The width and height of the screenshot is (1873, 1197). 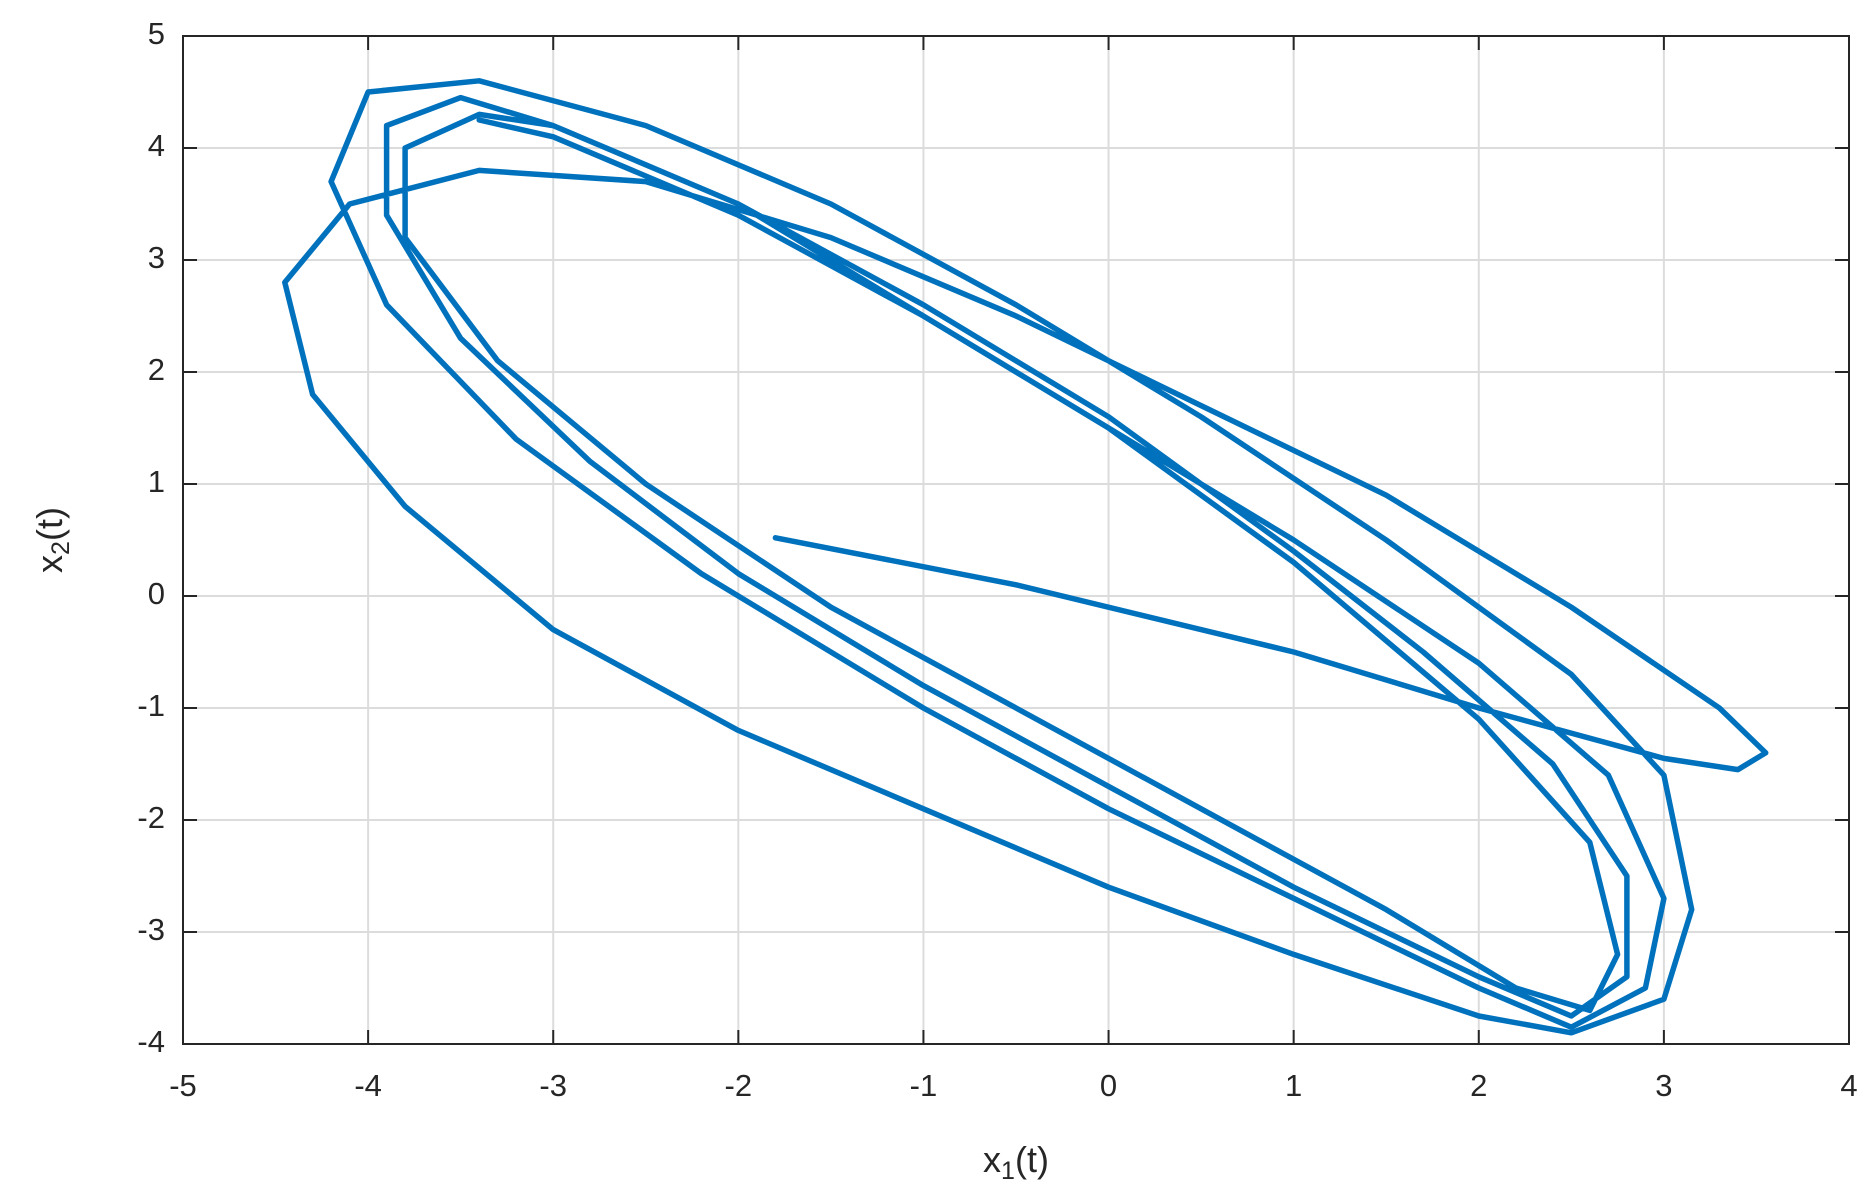 I want to click on y-tick-label: -2, so click(x=151, y=817).